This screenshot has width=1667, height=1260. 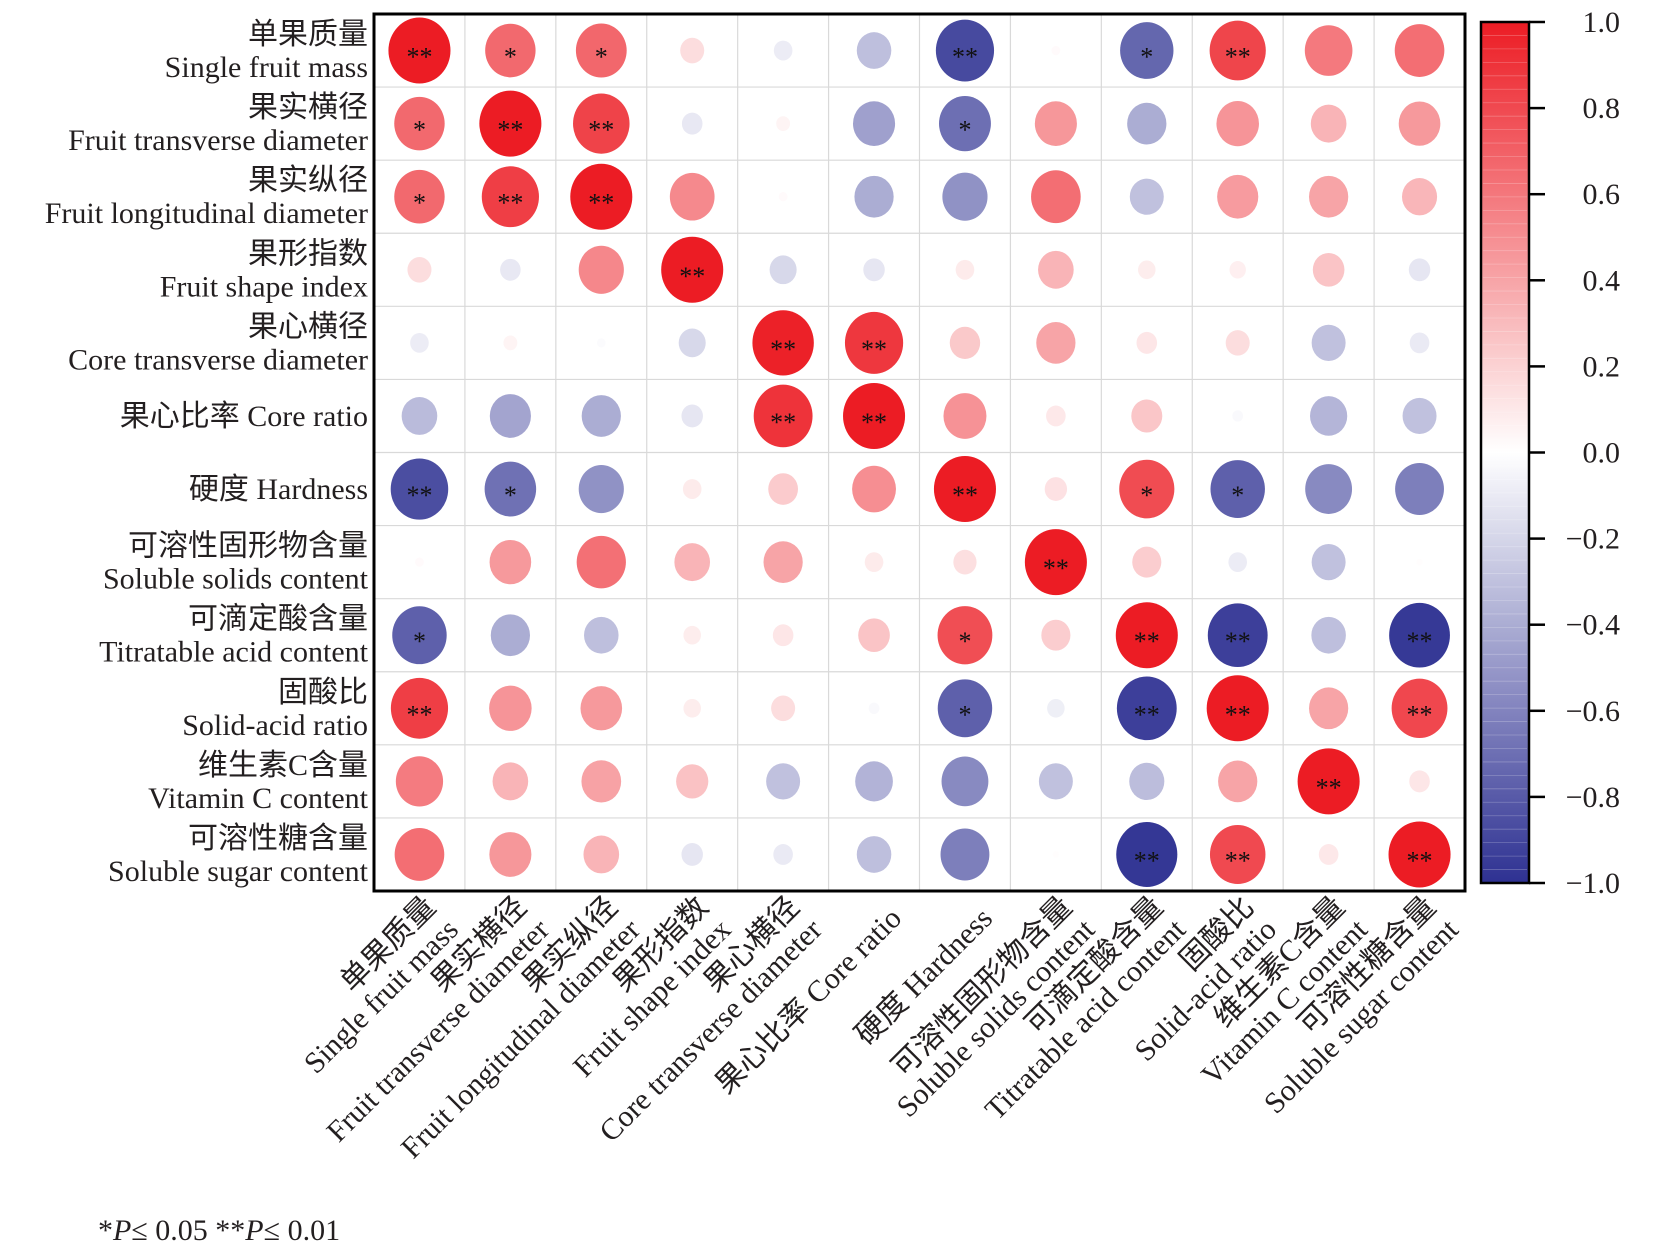 I want to click on row-label-line: 维生素C含量, so click(x=283, y=765).